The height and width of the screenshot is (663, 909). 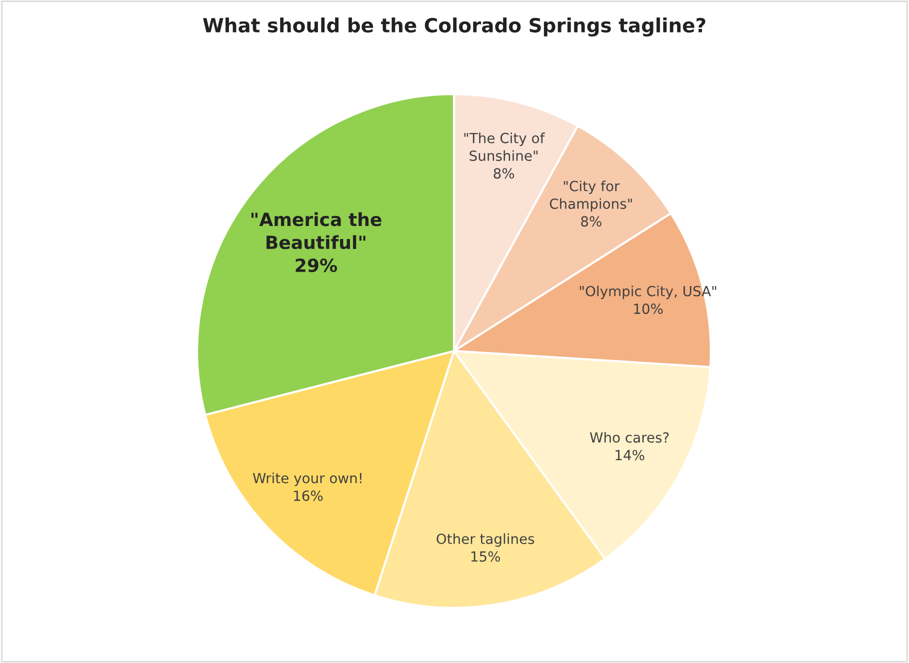 I want to click on data-label: 10%, so click(x=648, y=309).